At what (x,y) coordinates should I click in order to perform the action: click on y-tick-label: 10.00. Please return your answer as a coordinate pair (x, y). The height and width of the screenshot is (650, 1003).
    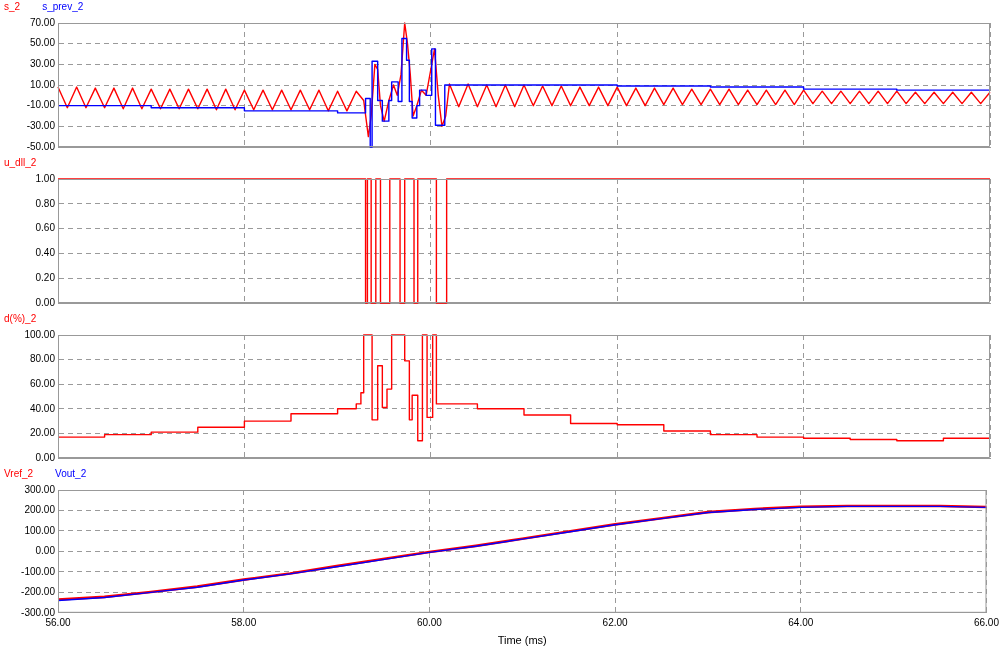
    Looking at the image, I should click on (42, 84).